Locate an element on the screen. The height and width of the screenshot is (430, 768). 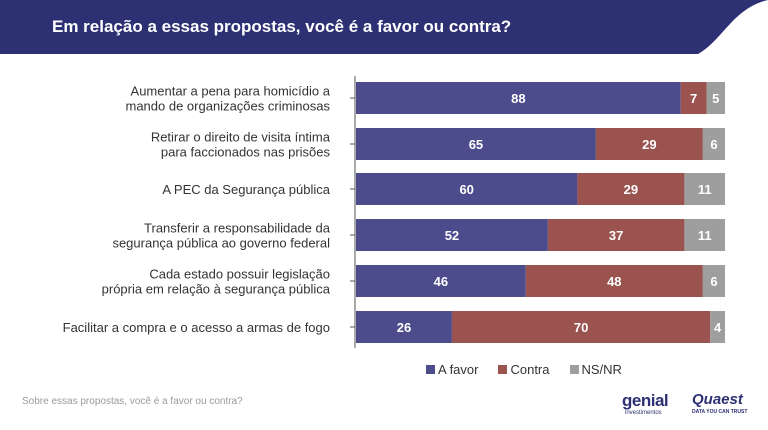
legend-swatch-a-favor is located at coordinates (430, 369).